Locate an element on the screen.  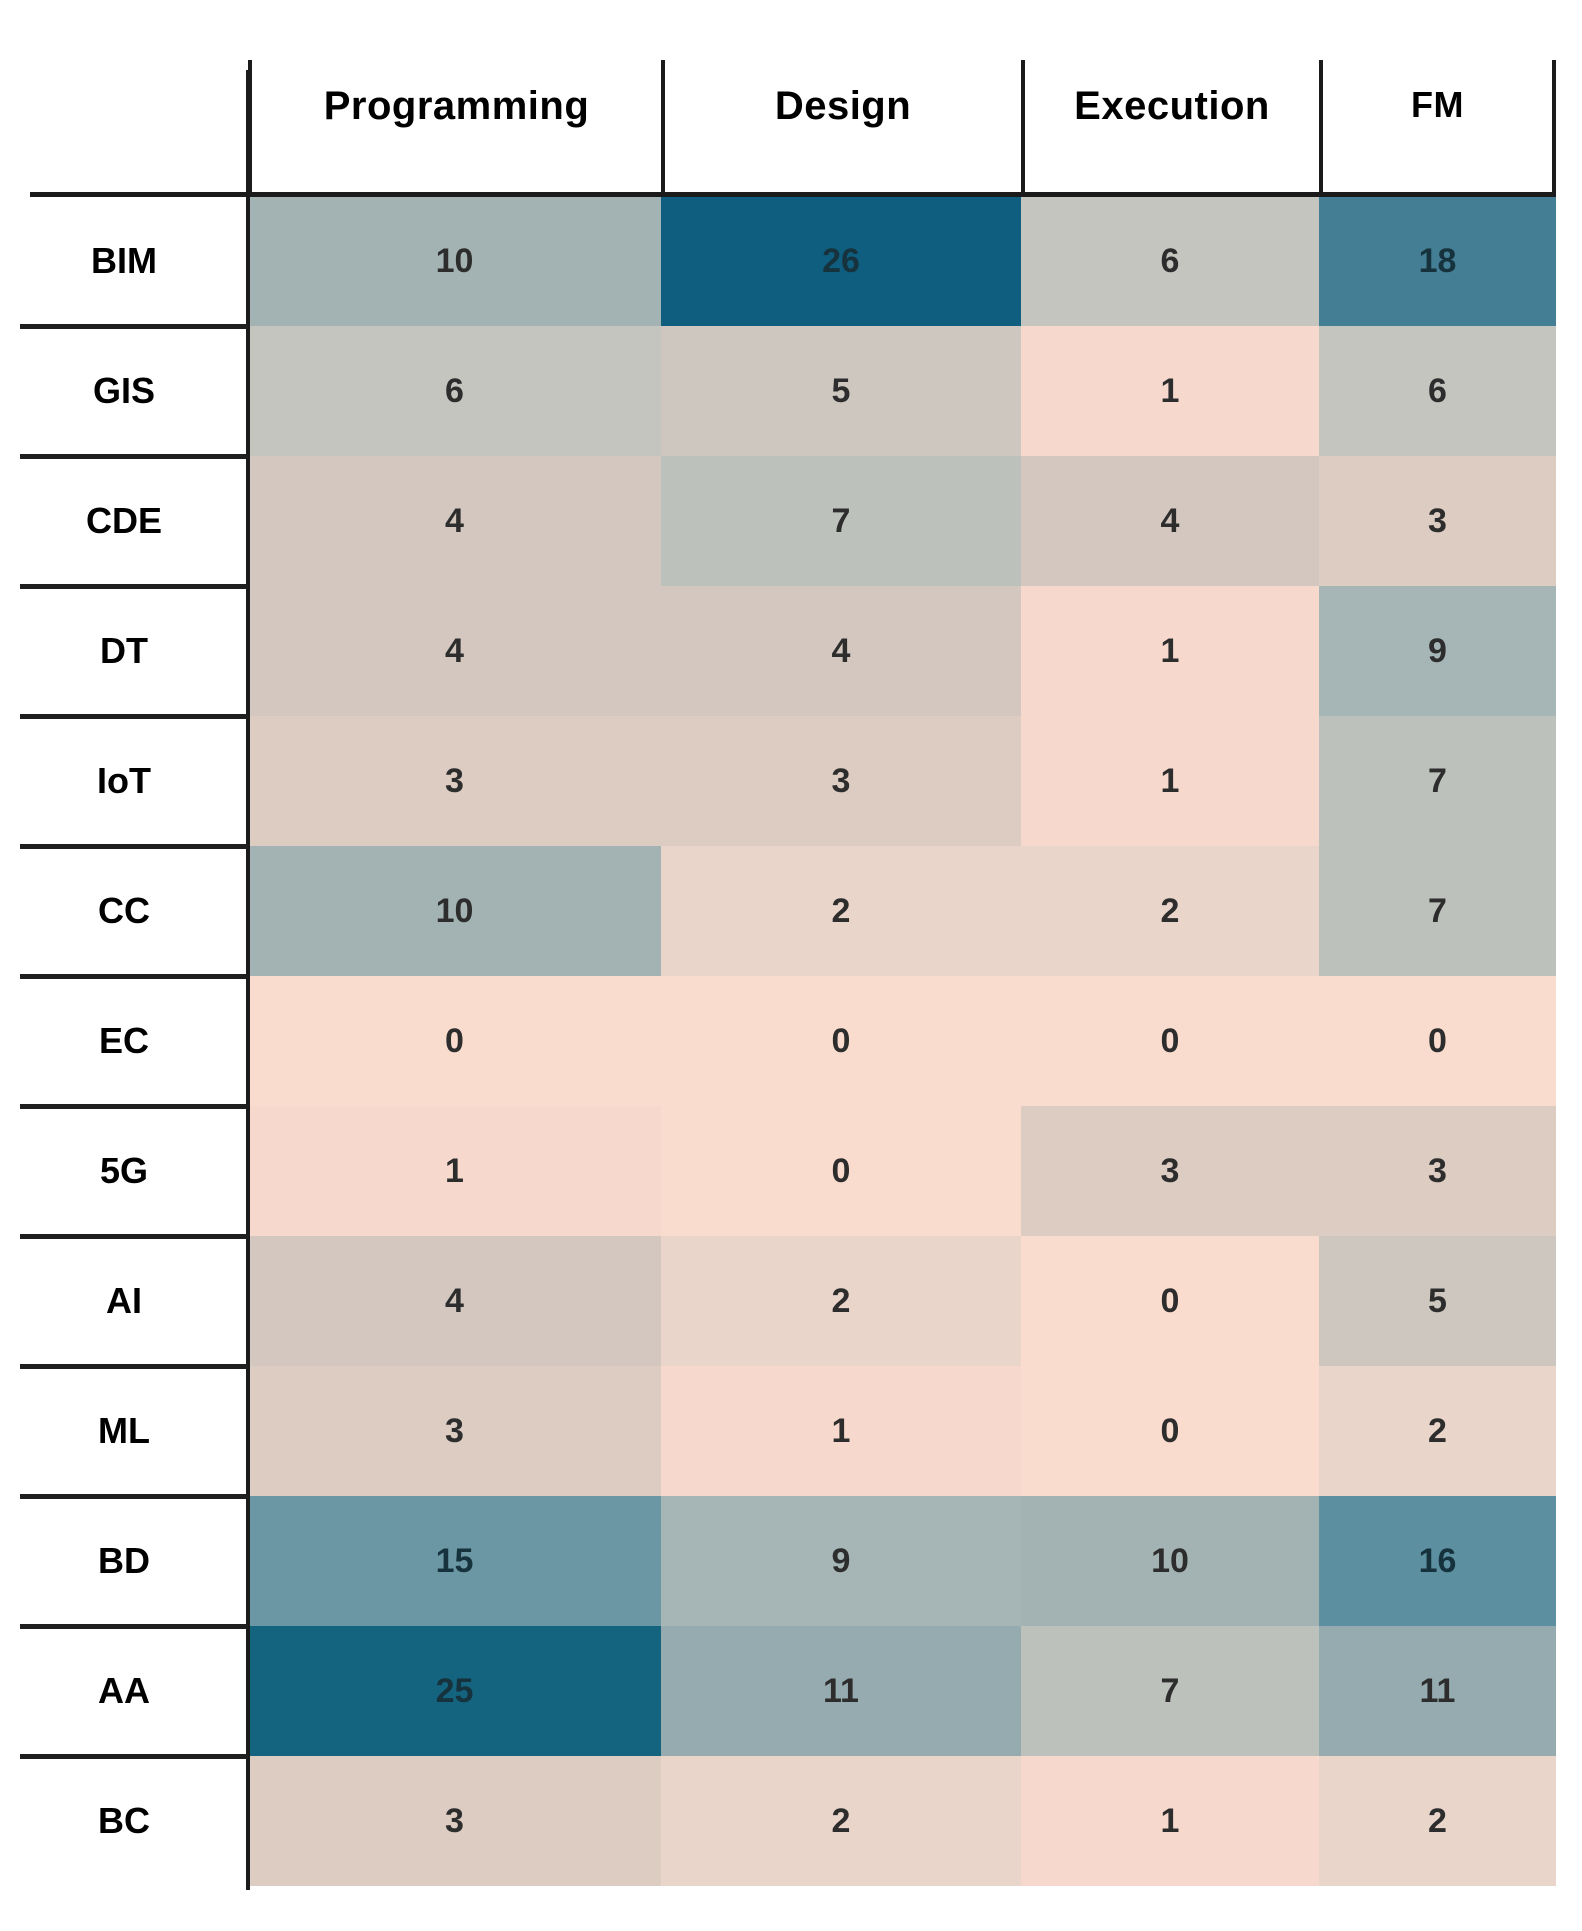
heatmap-cell: 15 is located at coordinates (454, 1561).